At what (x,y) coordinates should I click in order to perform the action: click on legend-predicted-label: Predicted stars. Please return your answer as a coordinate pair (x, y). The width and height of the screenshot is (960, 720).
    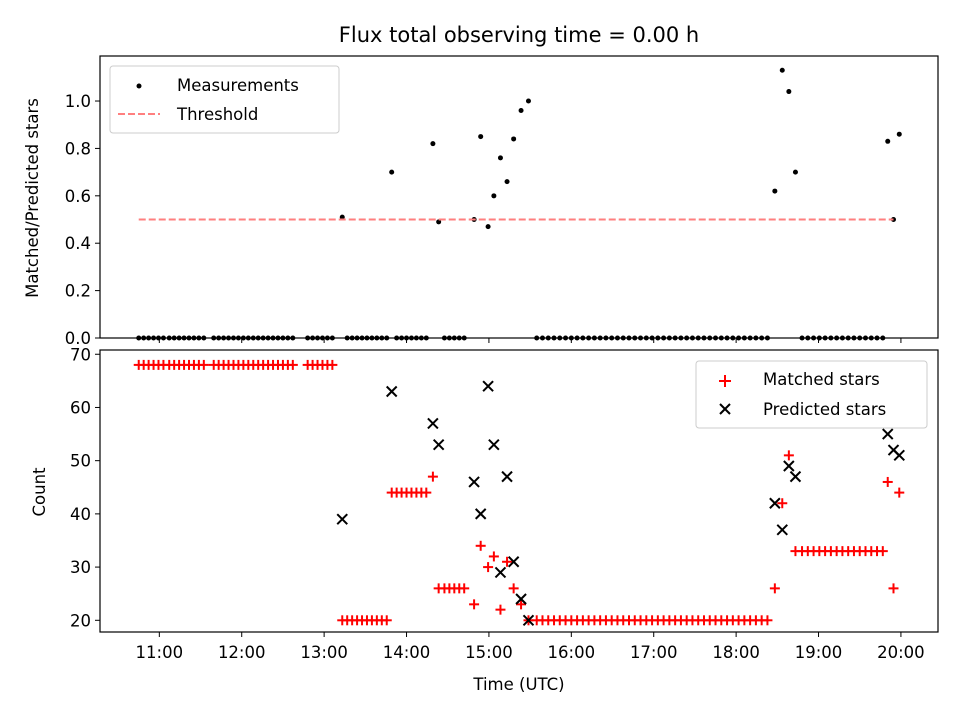
    Looking at the image, I should click on (824, 409).